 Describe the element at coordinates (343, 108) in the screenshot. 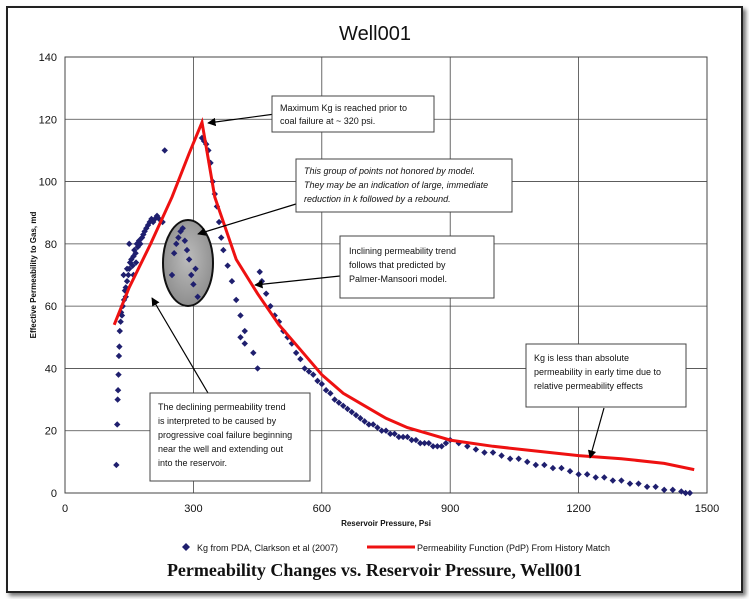

I see `annotation-max-kg-line: Maximum Kg is reached prior to` at that location.